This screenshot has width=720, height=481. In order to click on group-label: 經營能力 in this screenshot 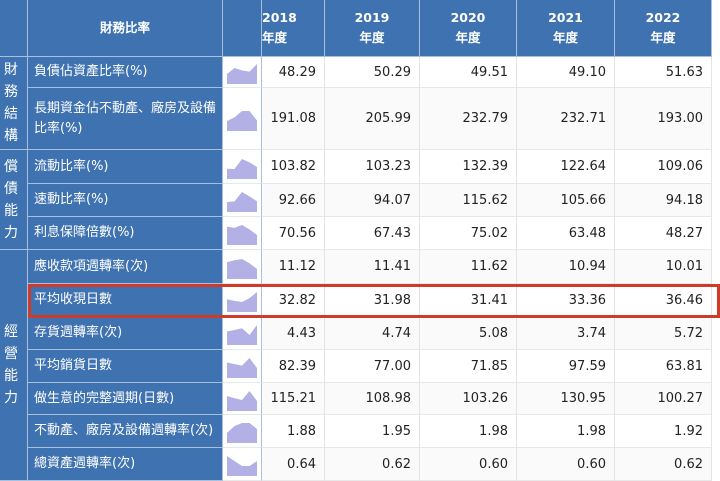, I will do `click(14, 365)`.